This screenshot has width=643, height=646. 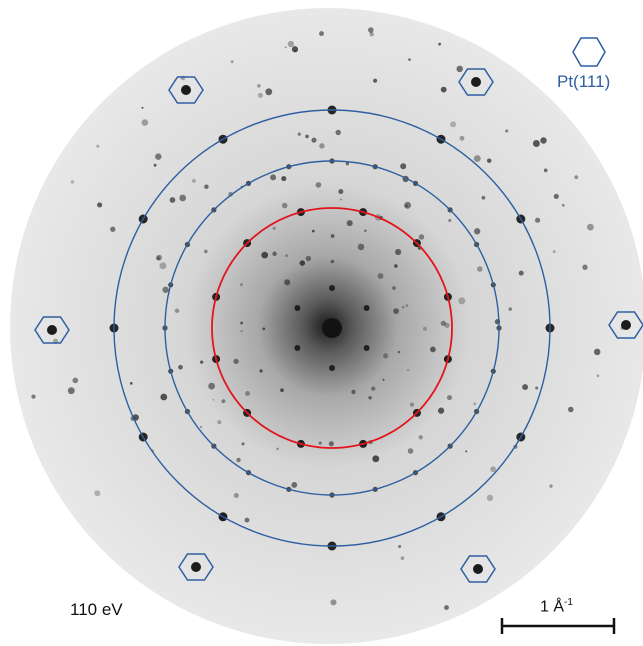 I want to click on scale-bar-label: 1 Å-1, so click(x=556, y=606).